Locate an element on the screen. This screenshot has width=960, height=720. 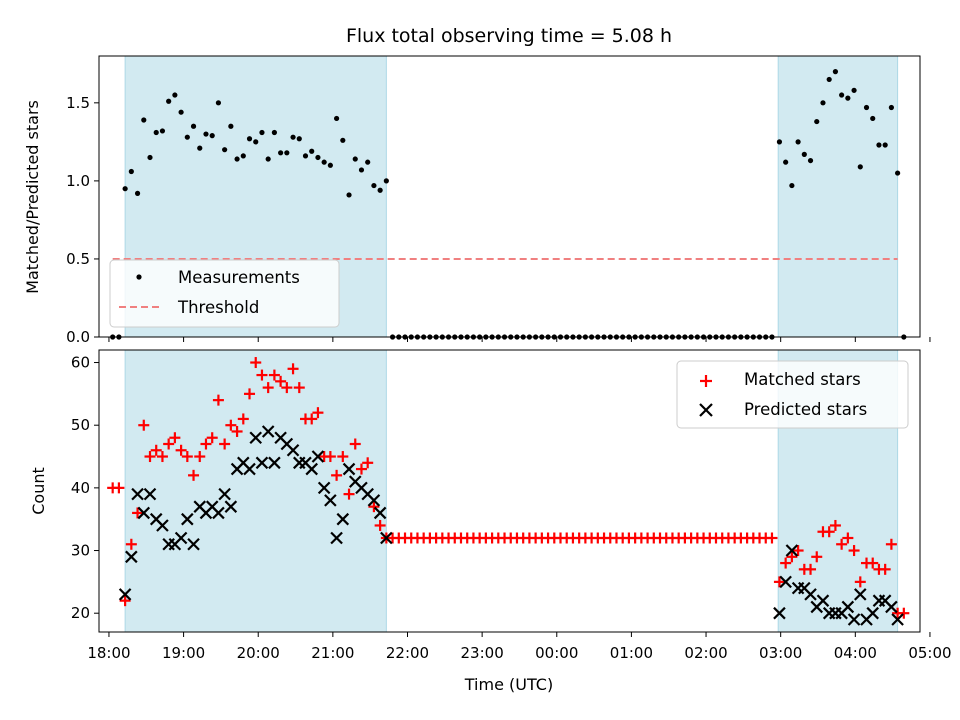
legend-marker-measurements is located at coordinates (139, 277).